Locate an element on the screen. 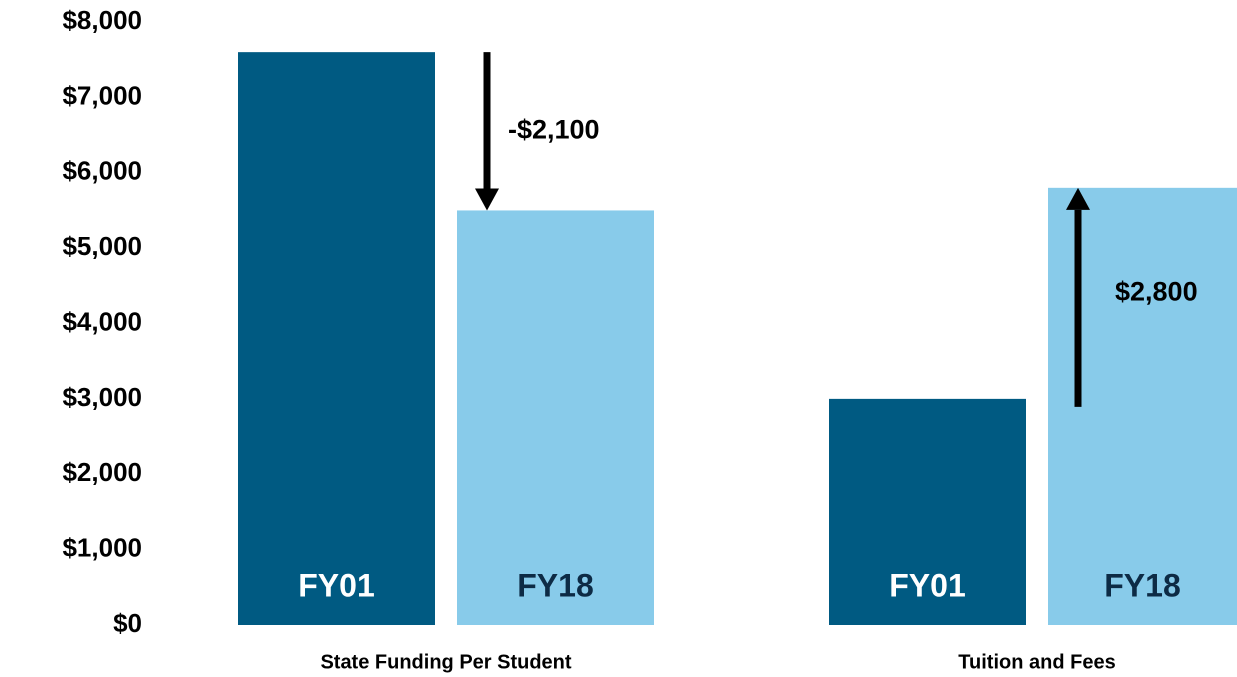 This screenshot has height=677, width=1237. x-tick-label: Tuition and Fees is located at coordinates (1036, 662).